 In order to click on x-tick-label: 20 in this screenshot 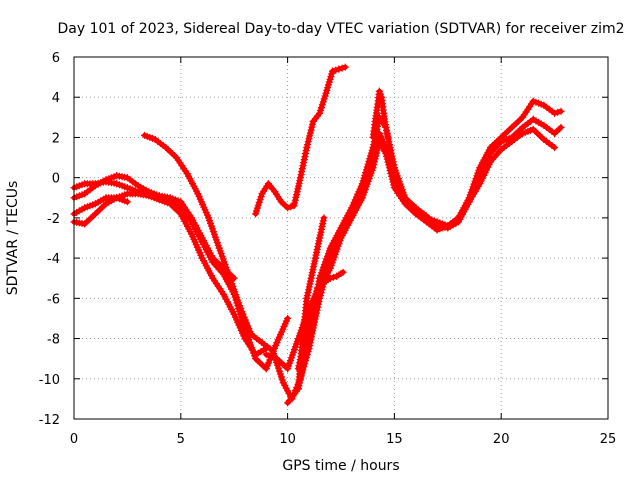, I will do `click(501, 439)`.